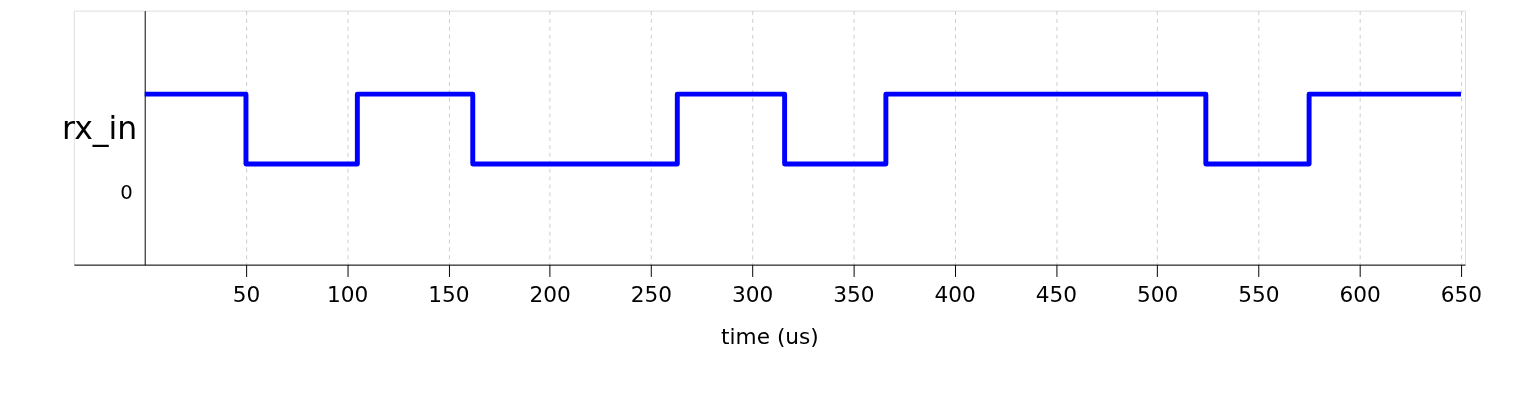 This screenshot has width=1531, height=397. I want to click on y-axis-title: rx_in, so click(100, 129).